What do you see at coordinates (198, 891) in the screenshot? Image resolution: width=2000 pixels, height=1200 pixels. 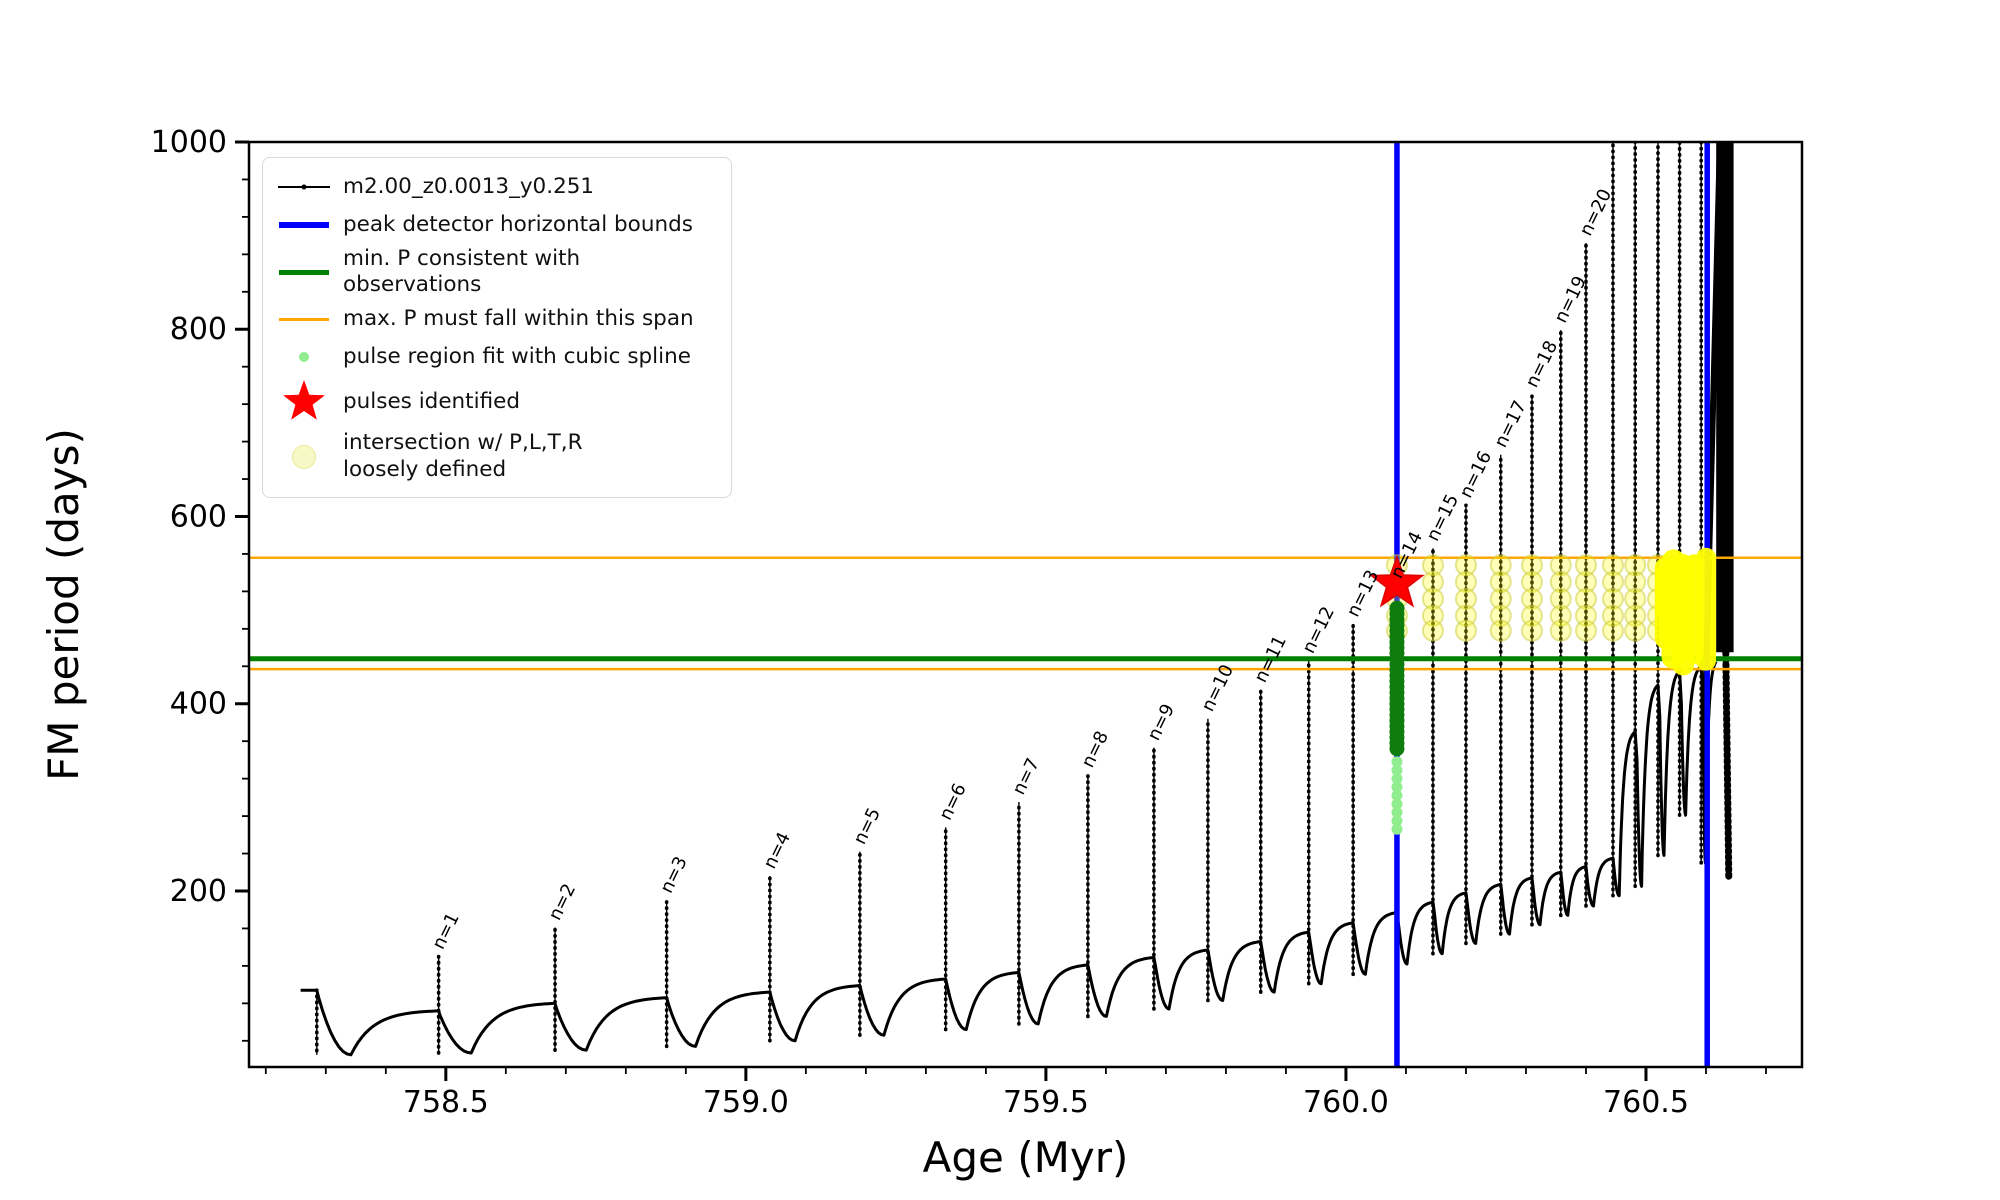 I see `y-tick-label: 200` at bounding box center [198, 891].